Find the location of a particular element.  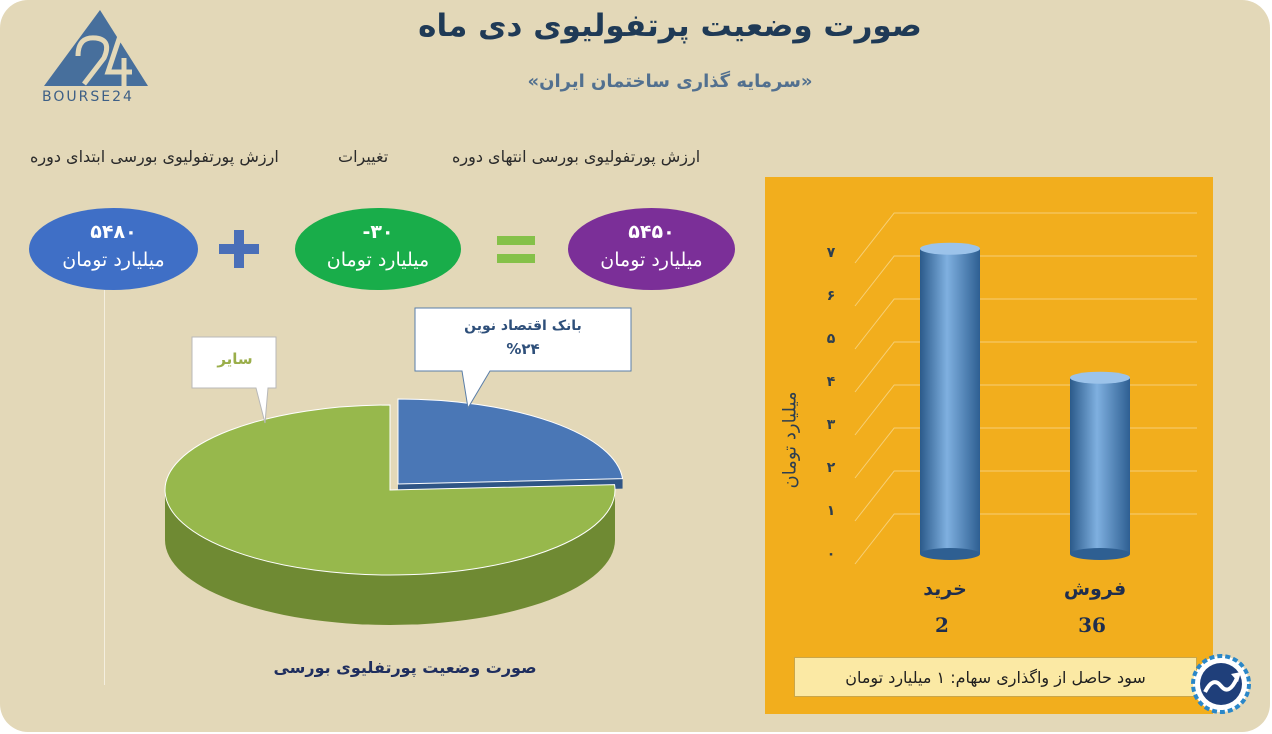

pie-chart-title: صورت وضعیت پورتفلیوی بورسی is located at coordinates (405, 667).